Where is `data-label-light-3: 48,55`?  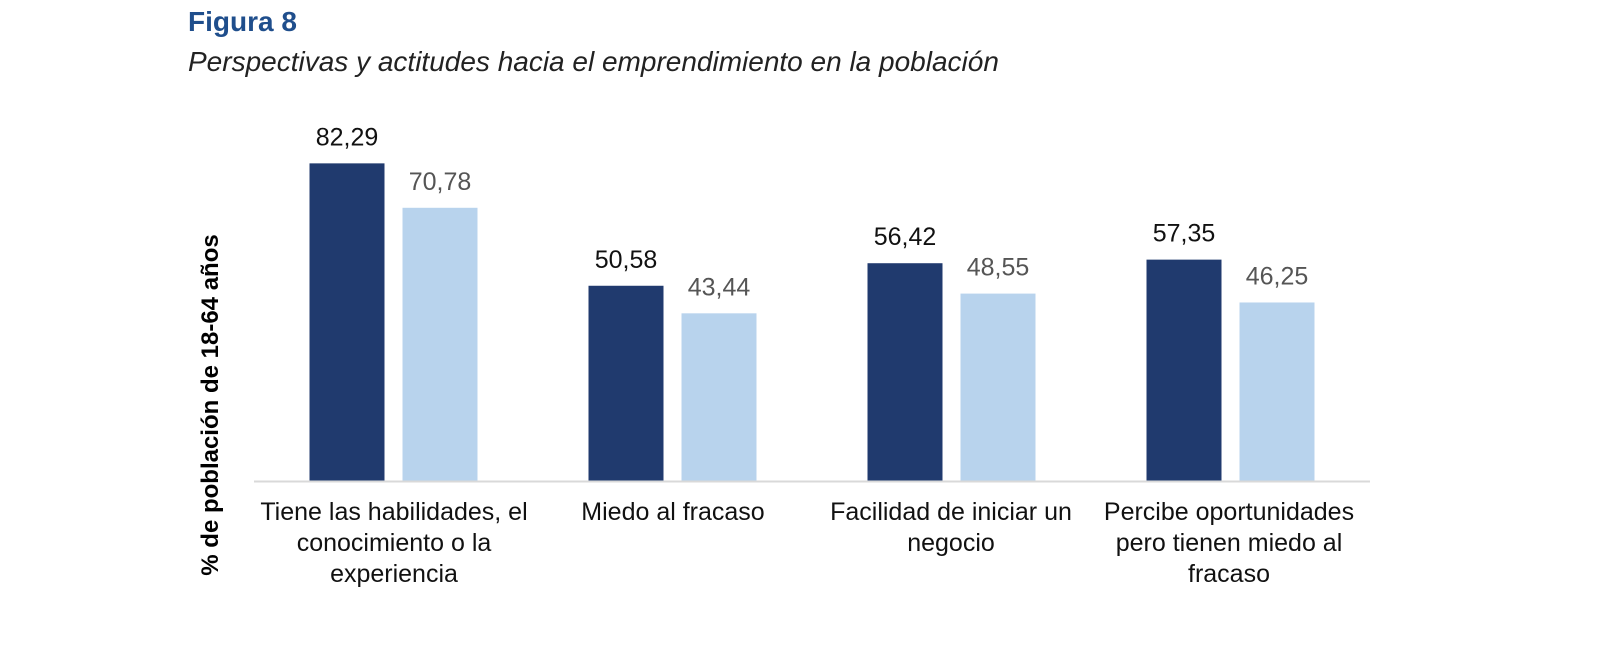 data-label-light-3: 48,55 is located at coordinates (998, 268).